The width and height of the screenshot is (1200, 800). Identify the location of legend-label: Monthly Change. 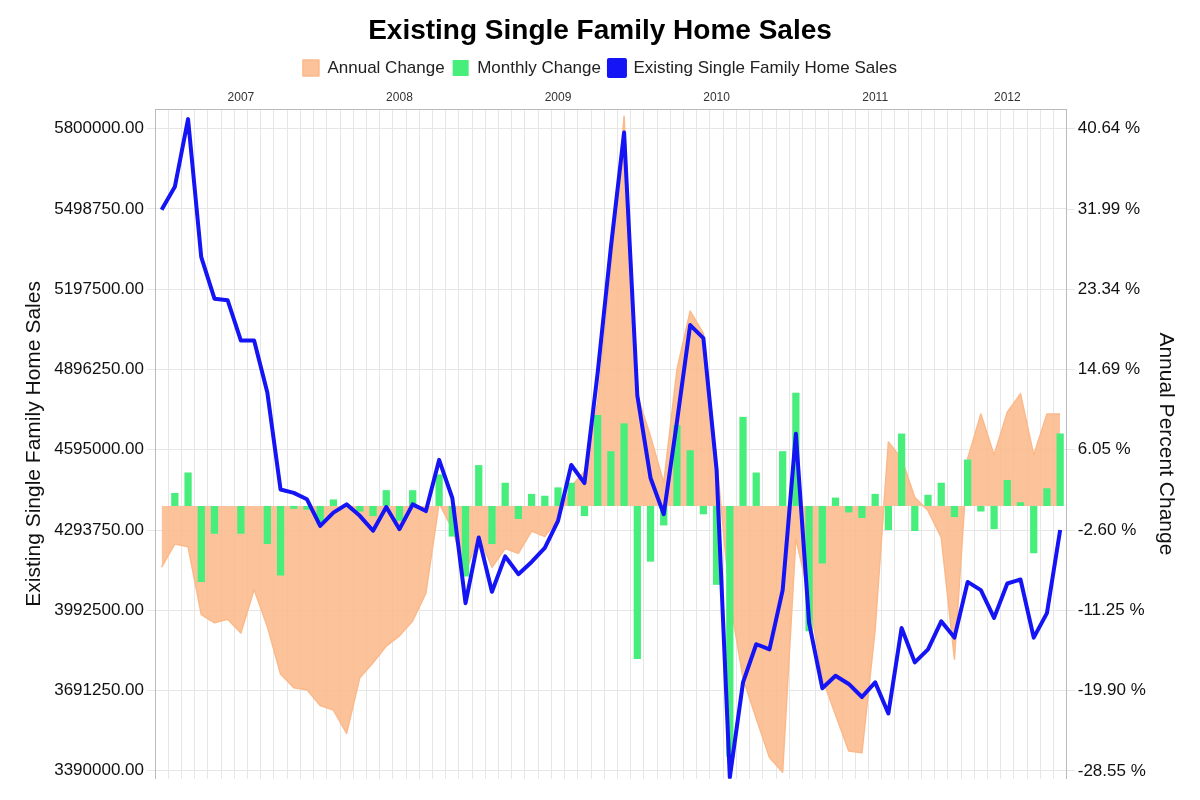
(539, 67).